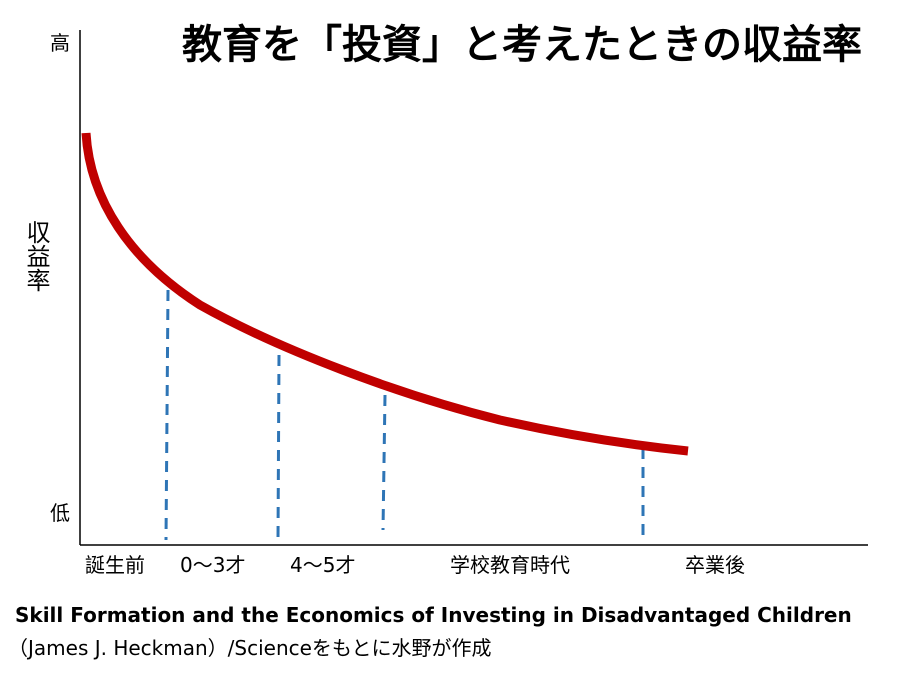 This screenshot has height=684, width=913. I want to click on x-labels: 誕生前 0〜3才 4〜5才 学校教育時代 卒業後, so click(415, 565).